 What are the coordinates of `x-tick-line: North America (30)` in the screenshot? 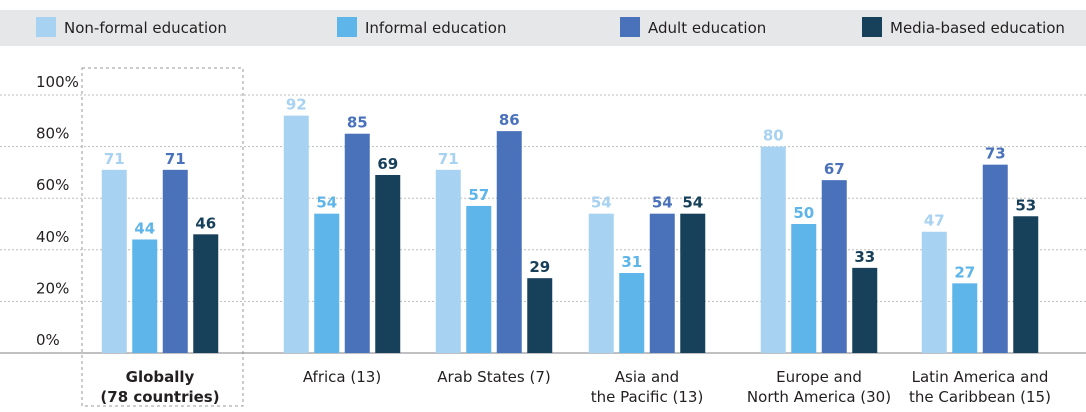 It's located at (819, 397).